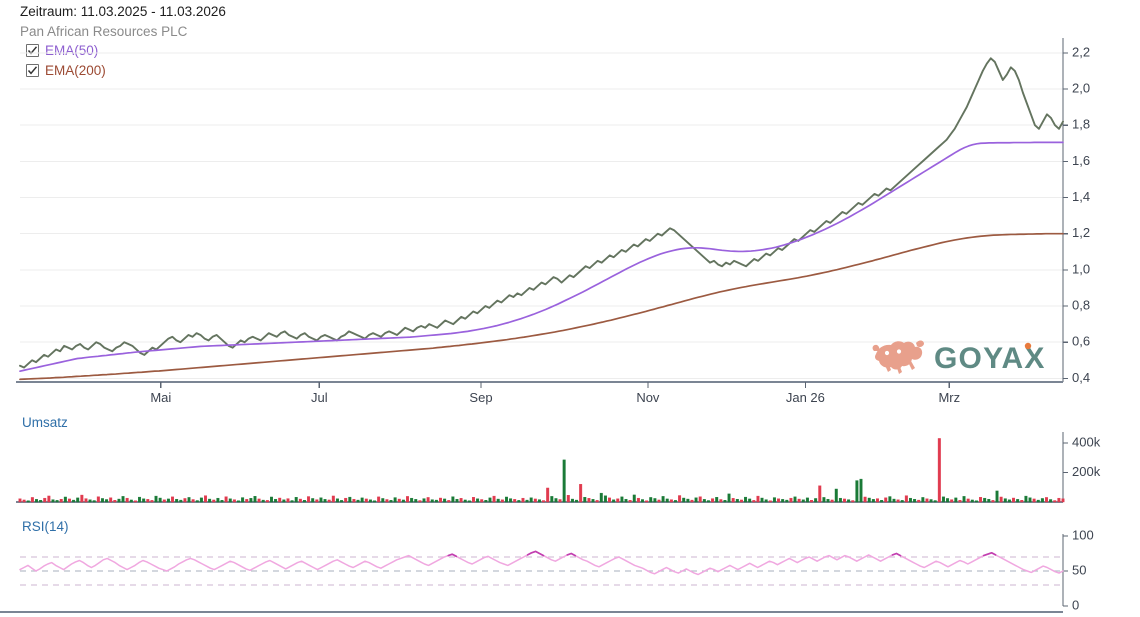  What do you see at coordinates (123, 11) in the screenshot?
I see `date-range-label: Zeitraum: 11.03.2025 - 11.03.2026` at bounding box center [123, 11].